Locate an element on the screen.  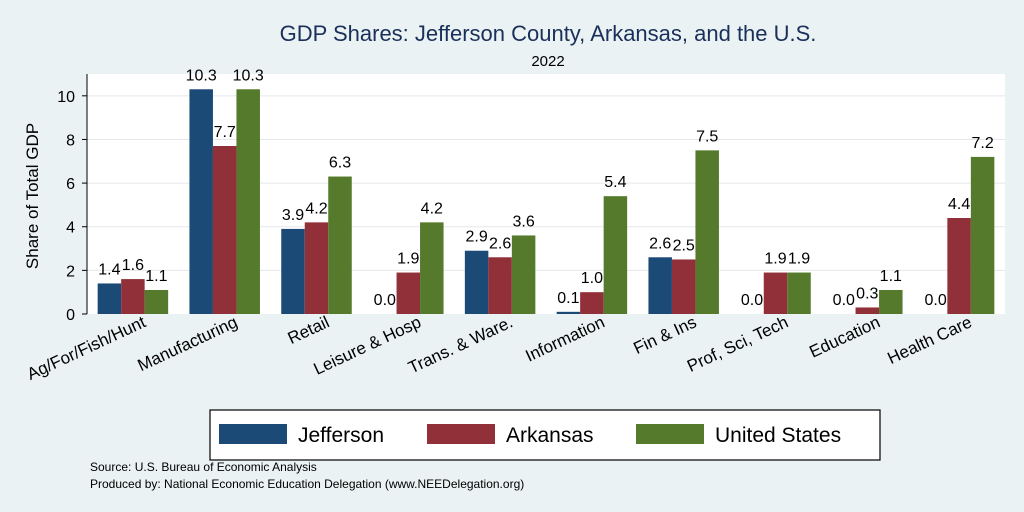
category-label: Ag/For/Fish/Hunt is located at coordinates (86, 348).